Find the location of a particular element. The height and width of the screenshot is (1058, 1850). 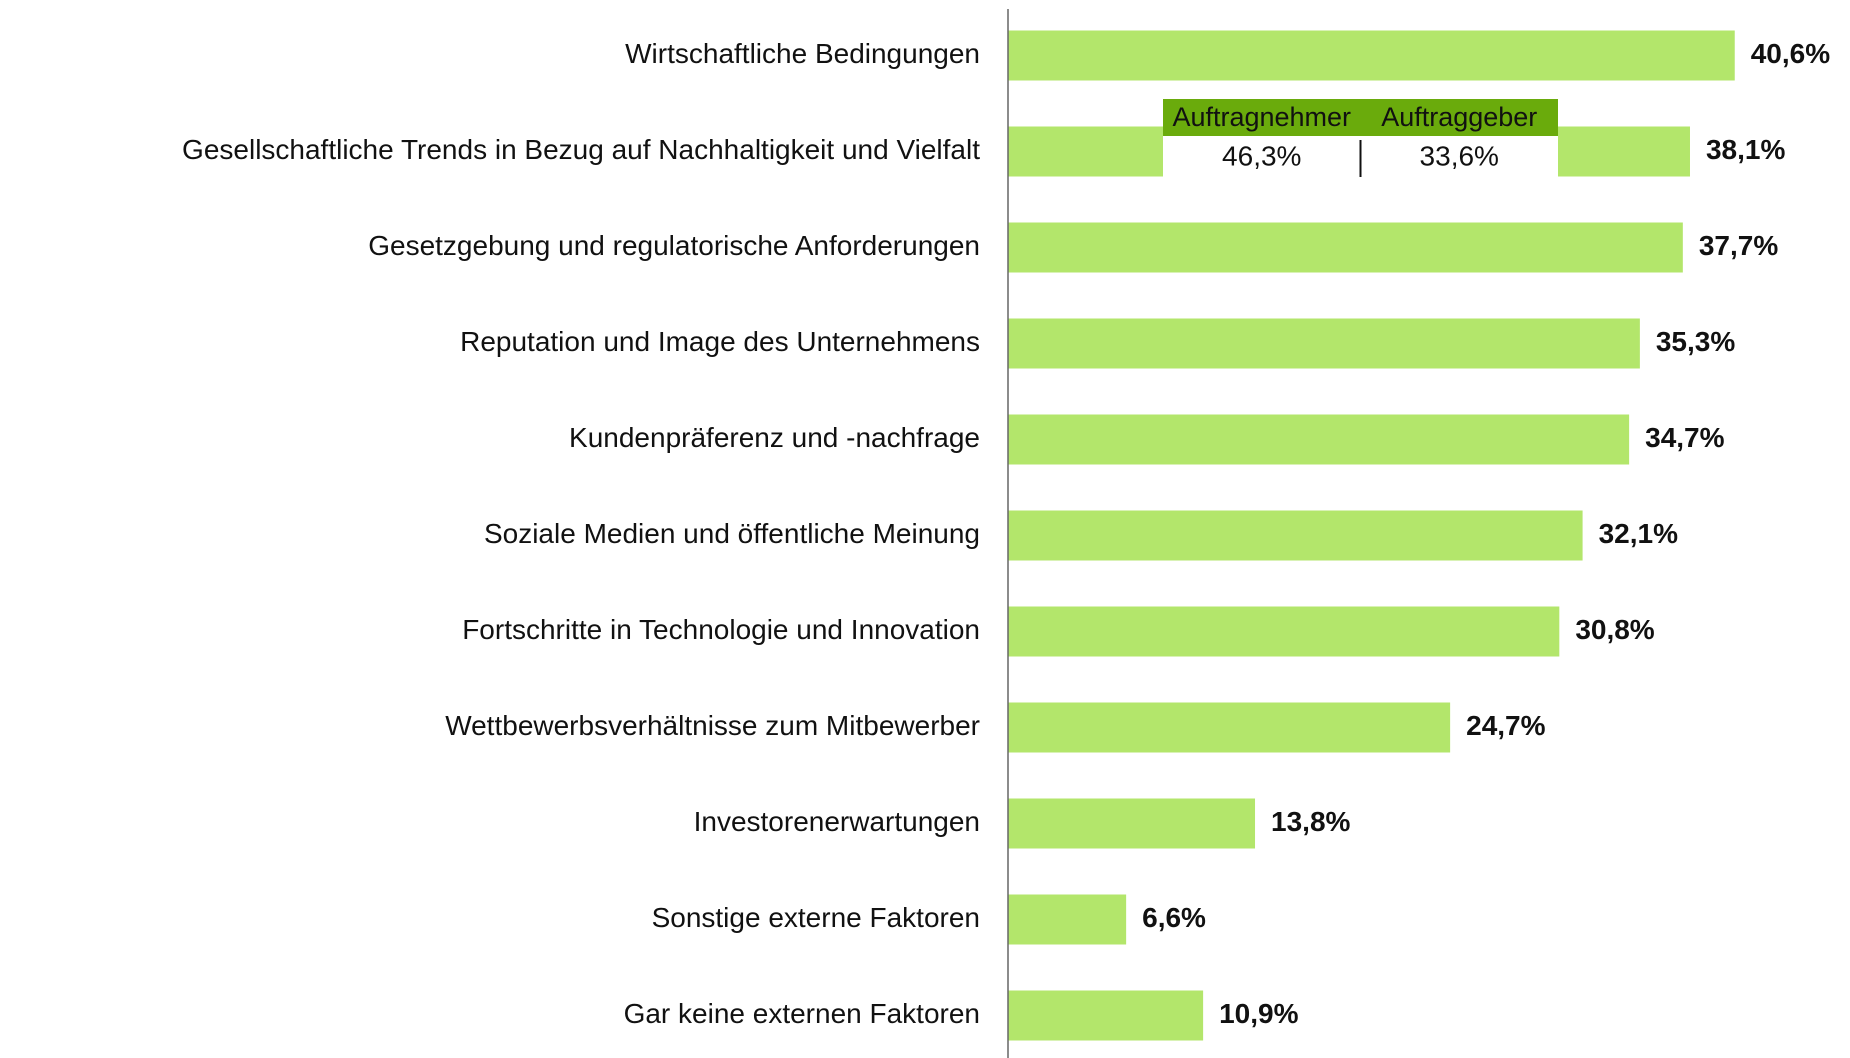

value-label: 10,9% is located at coordinates (1258, 1013).